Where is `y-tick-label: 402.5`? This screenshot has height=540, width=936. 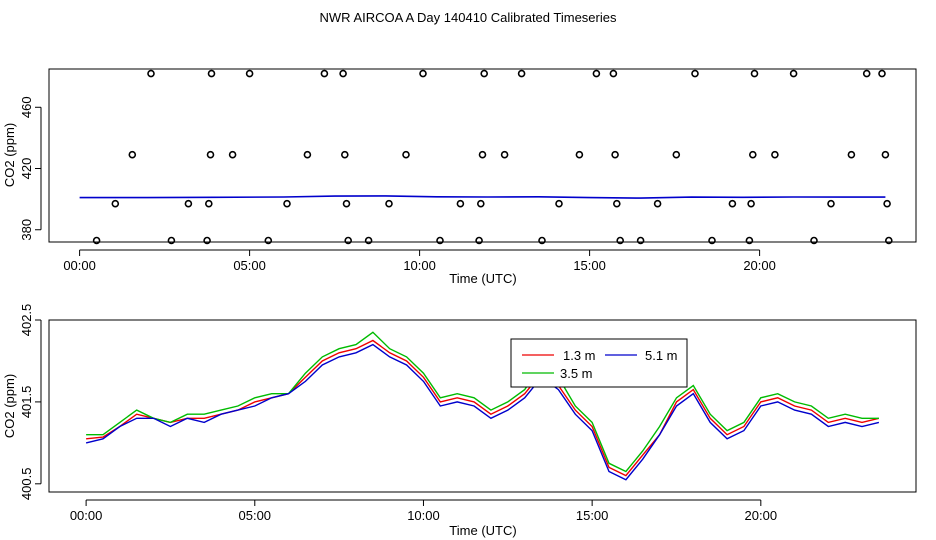
y-tick-label: 402.5 is located at coordinates (26, 320).